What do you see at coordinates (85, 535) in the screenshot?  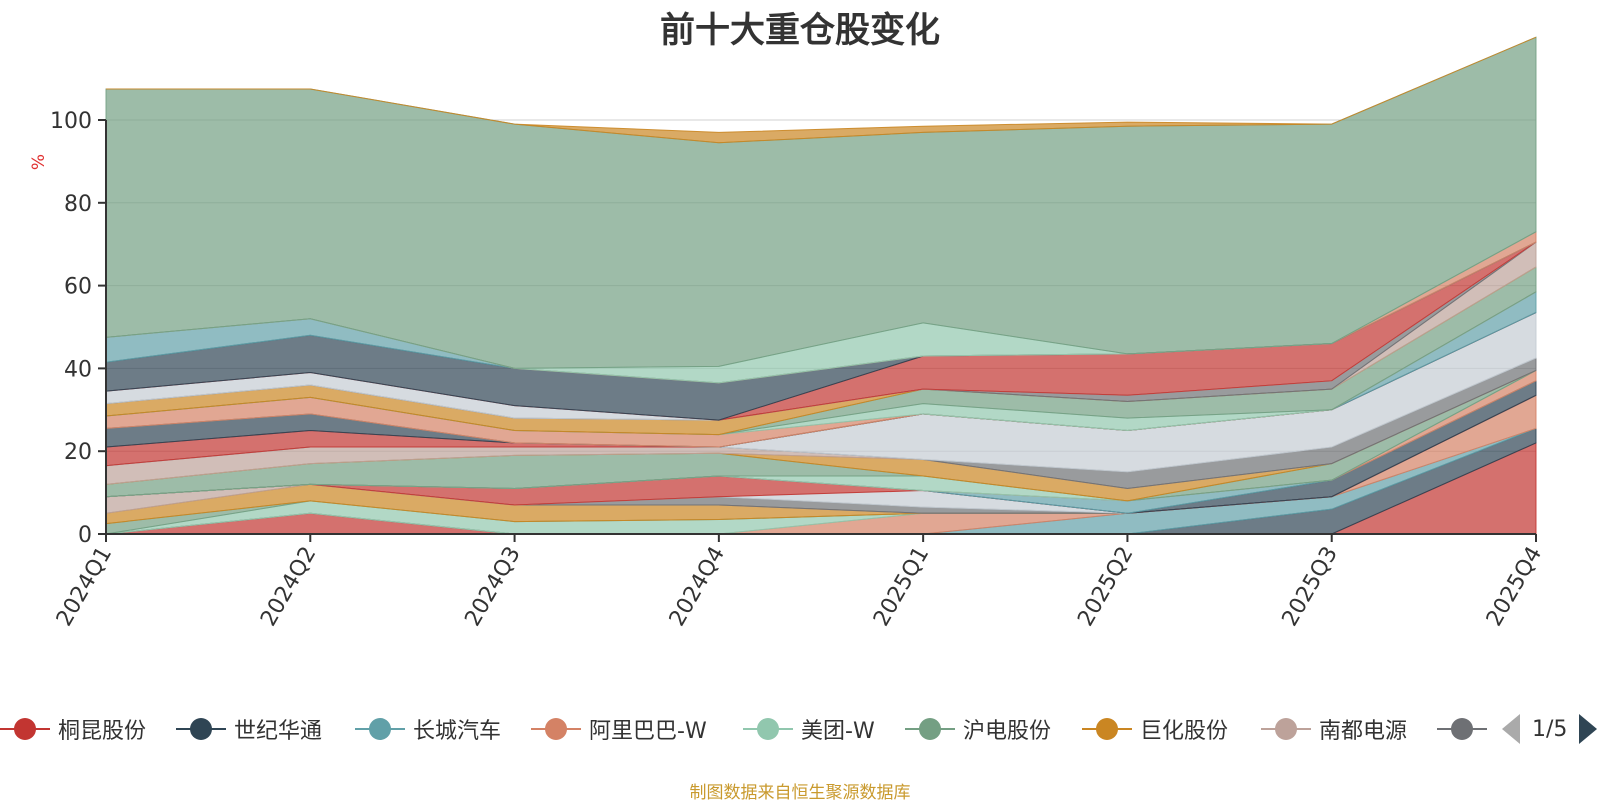 I see `y-tick-label: 0` at bounding box center [85, 535].